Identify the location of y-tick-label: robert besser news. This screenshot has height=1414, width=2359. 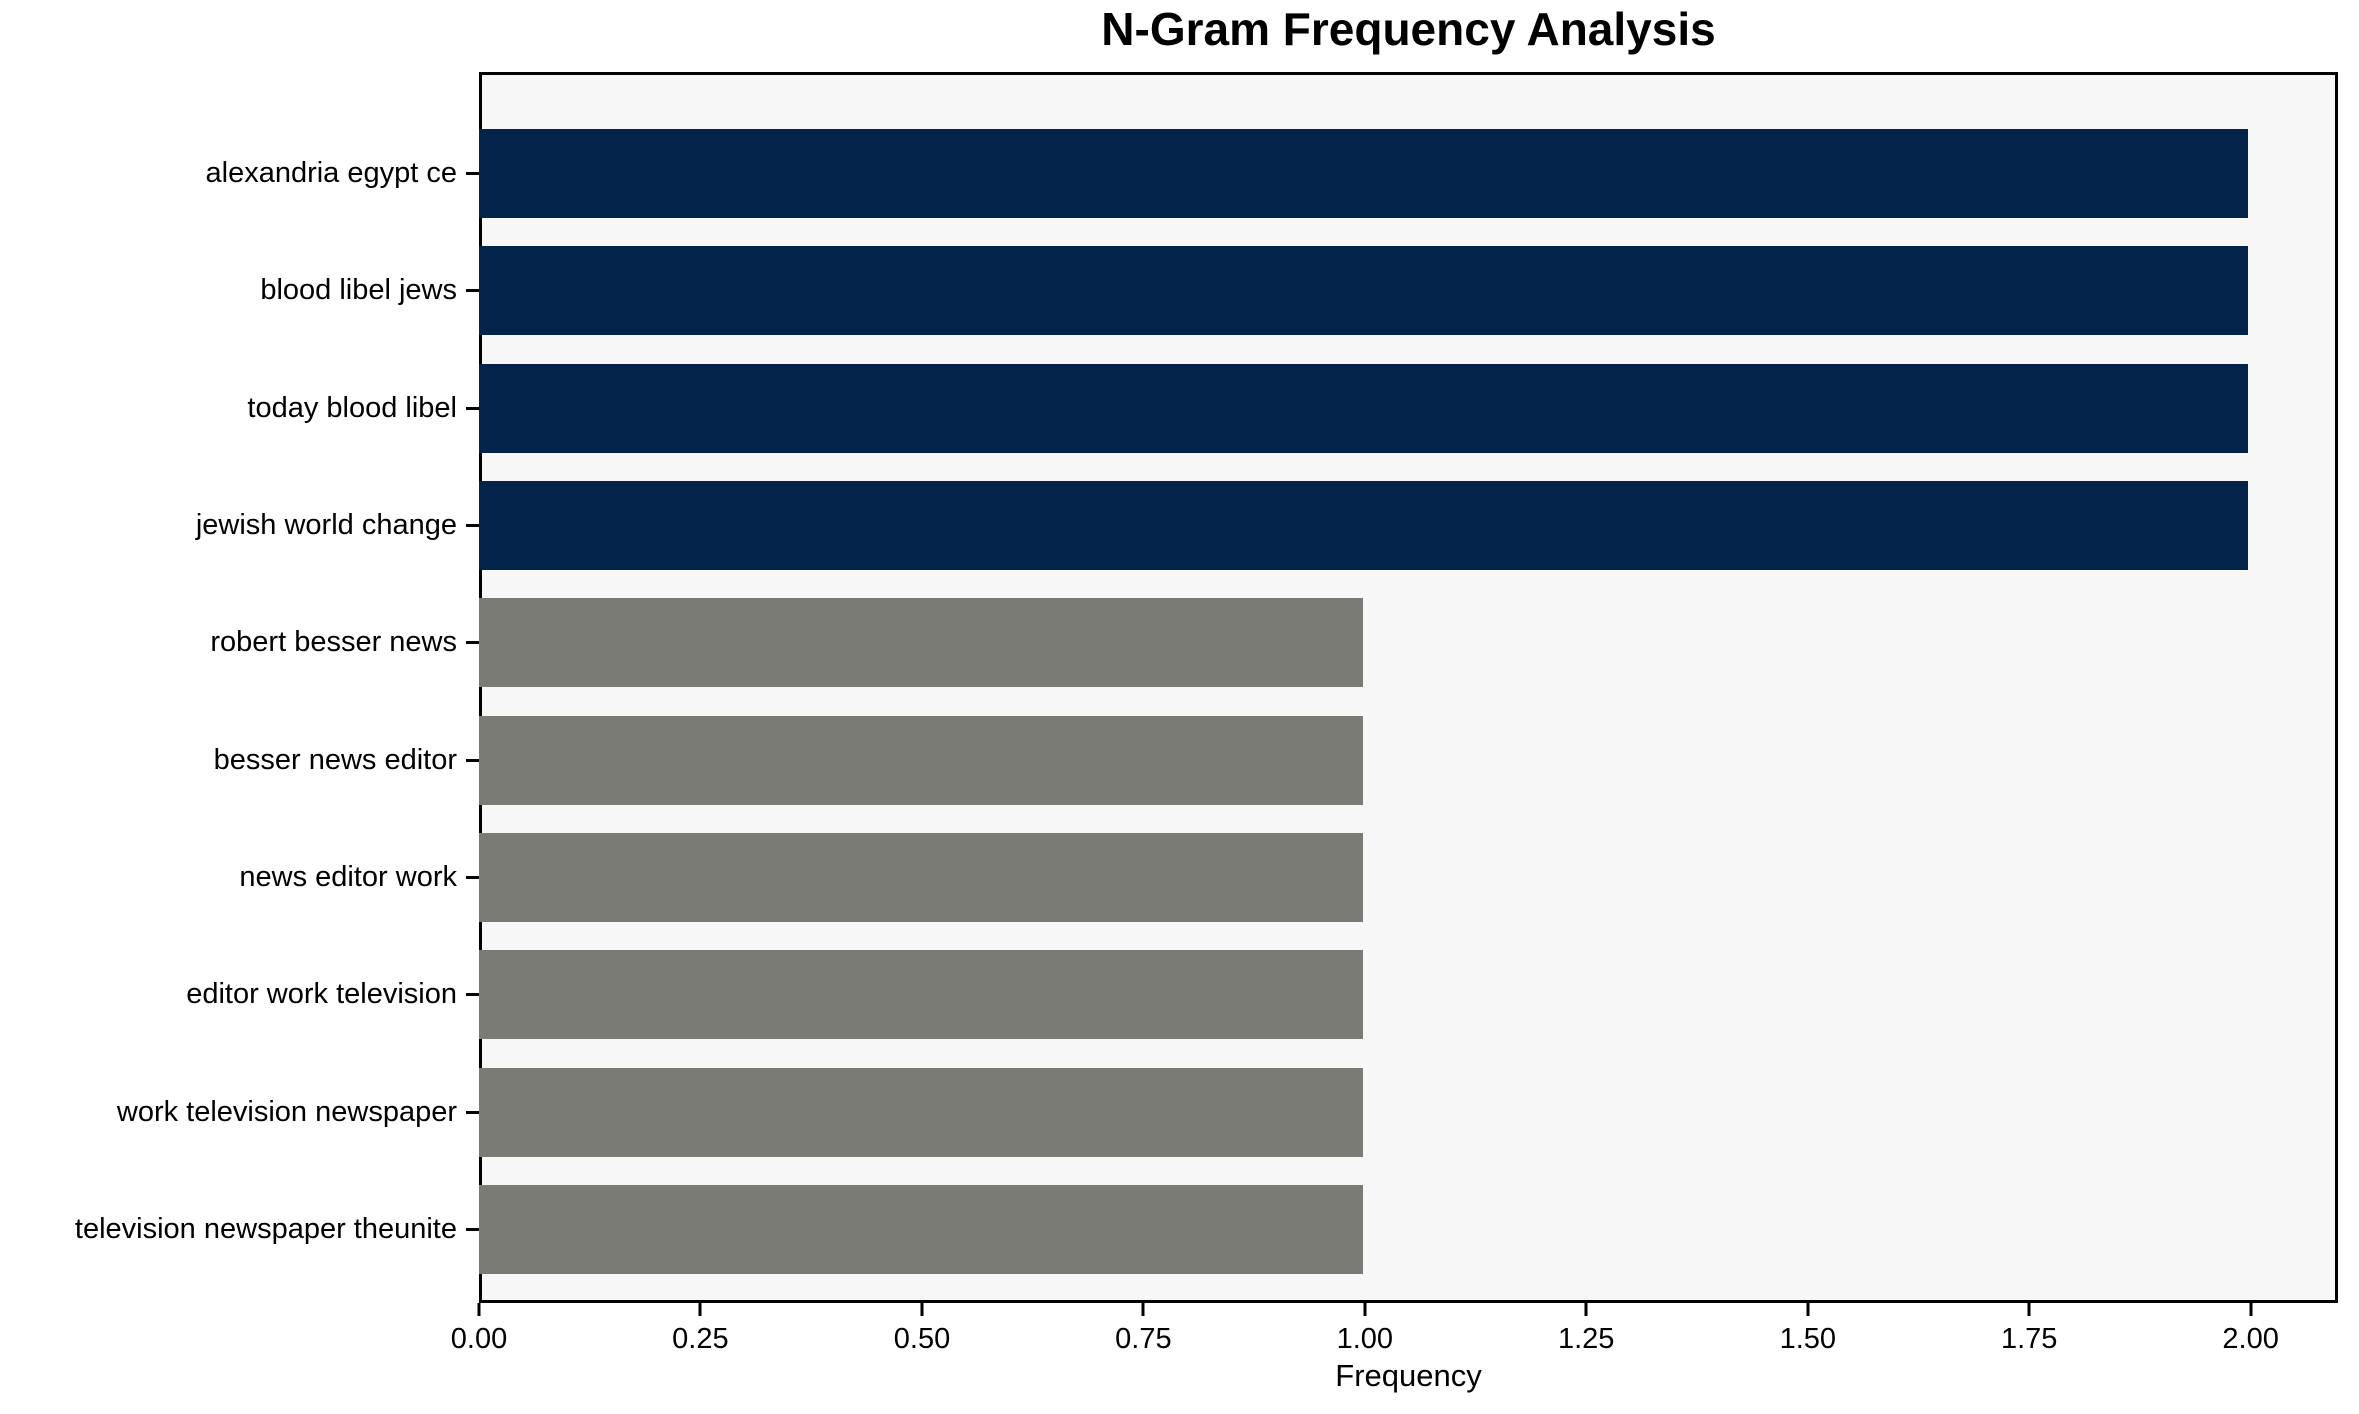
(333, 642).